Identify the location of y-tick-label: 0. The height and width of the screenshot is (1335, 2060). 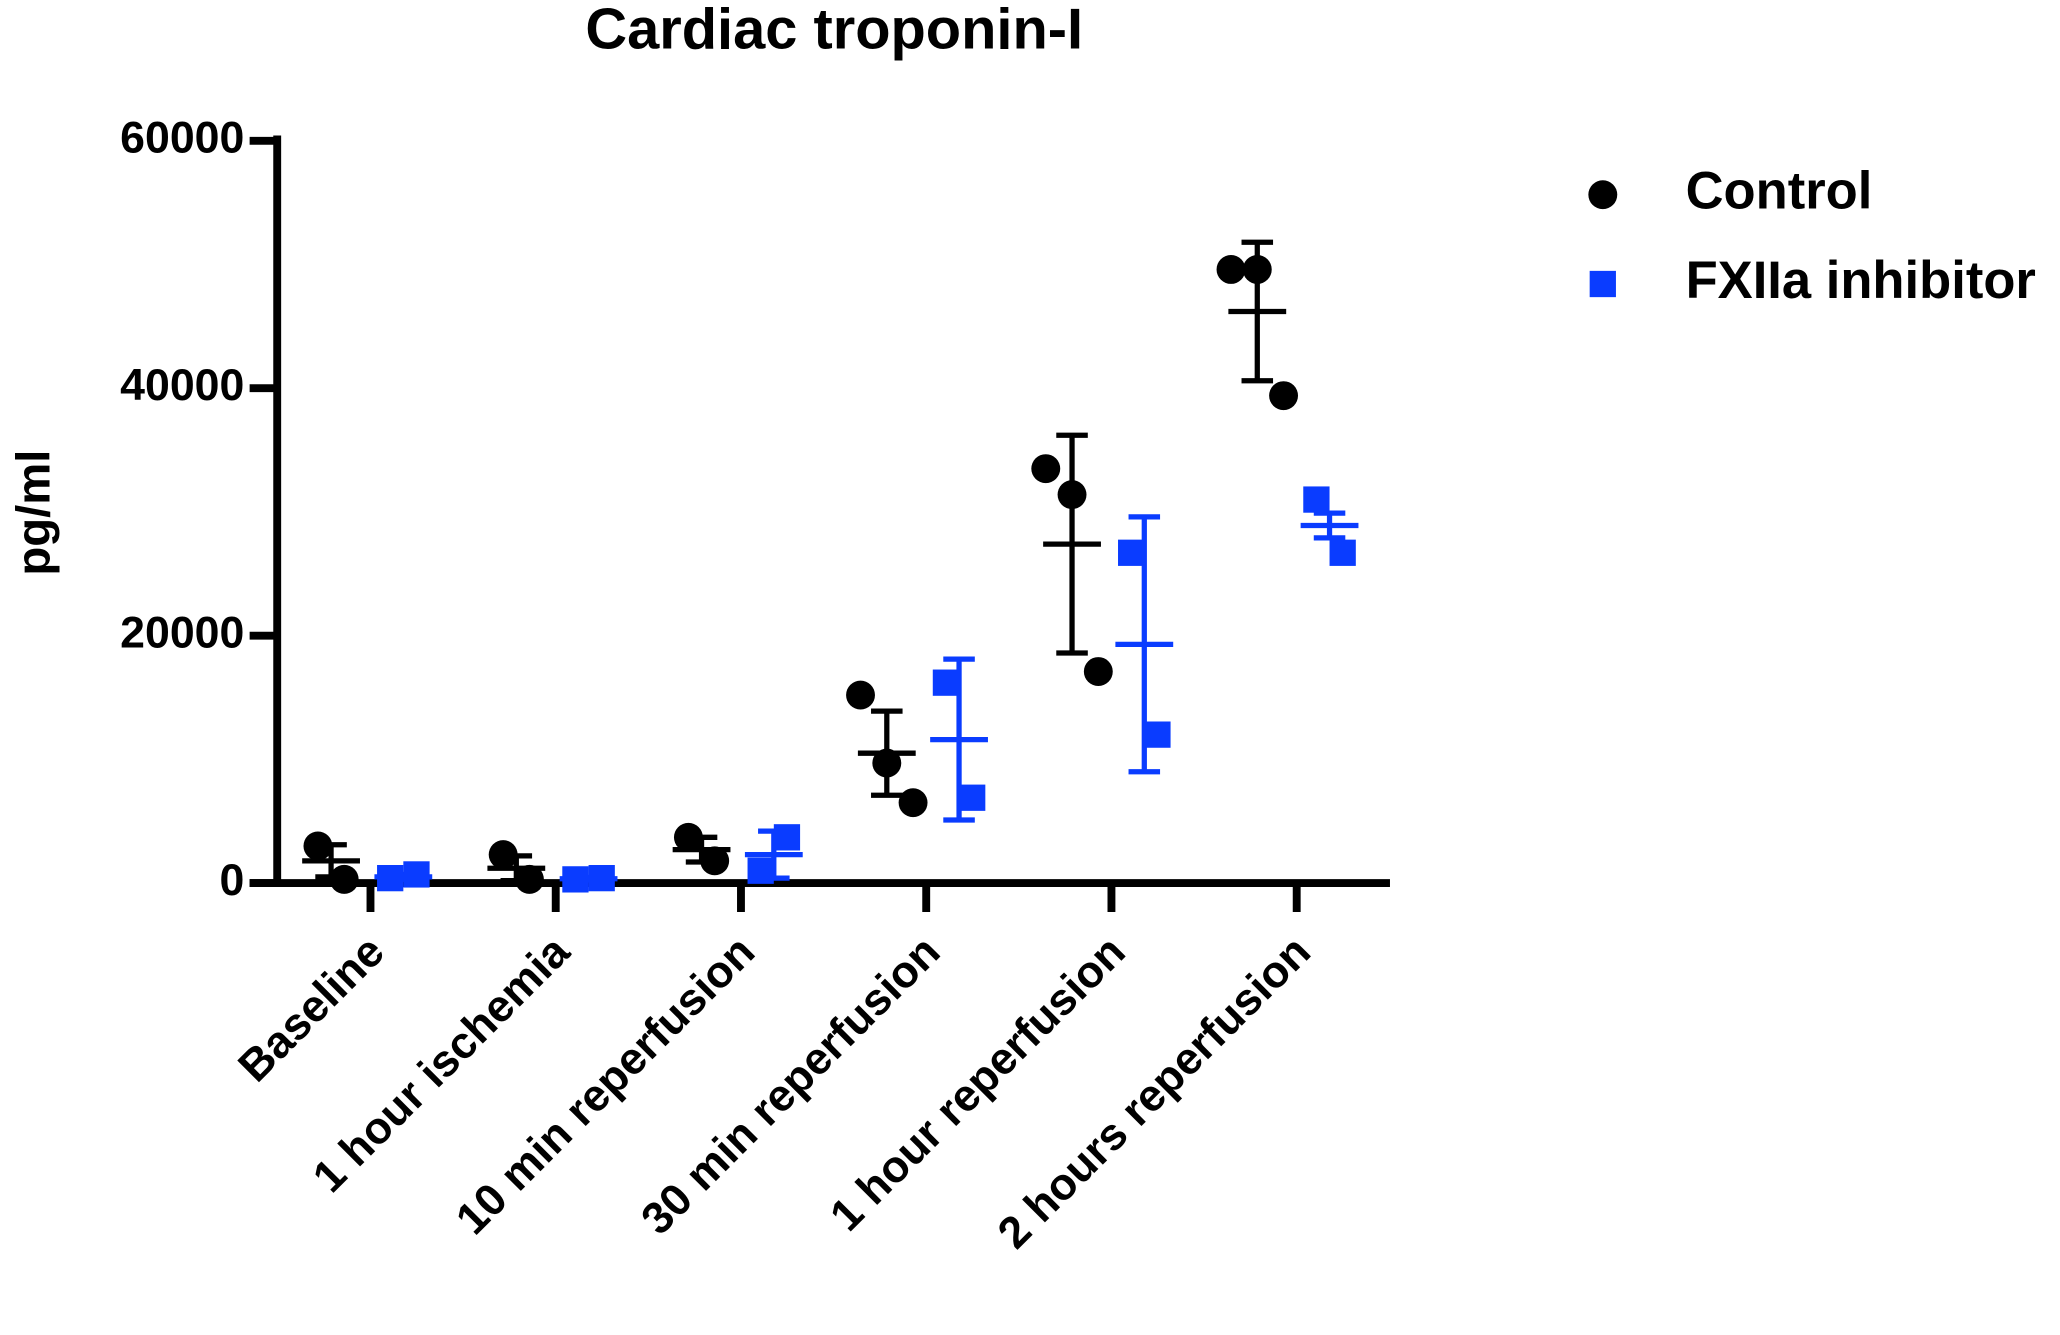
(232, 880).